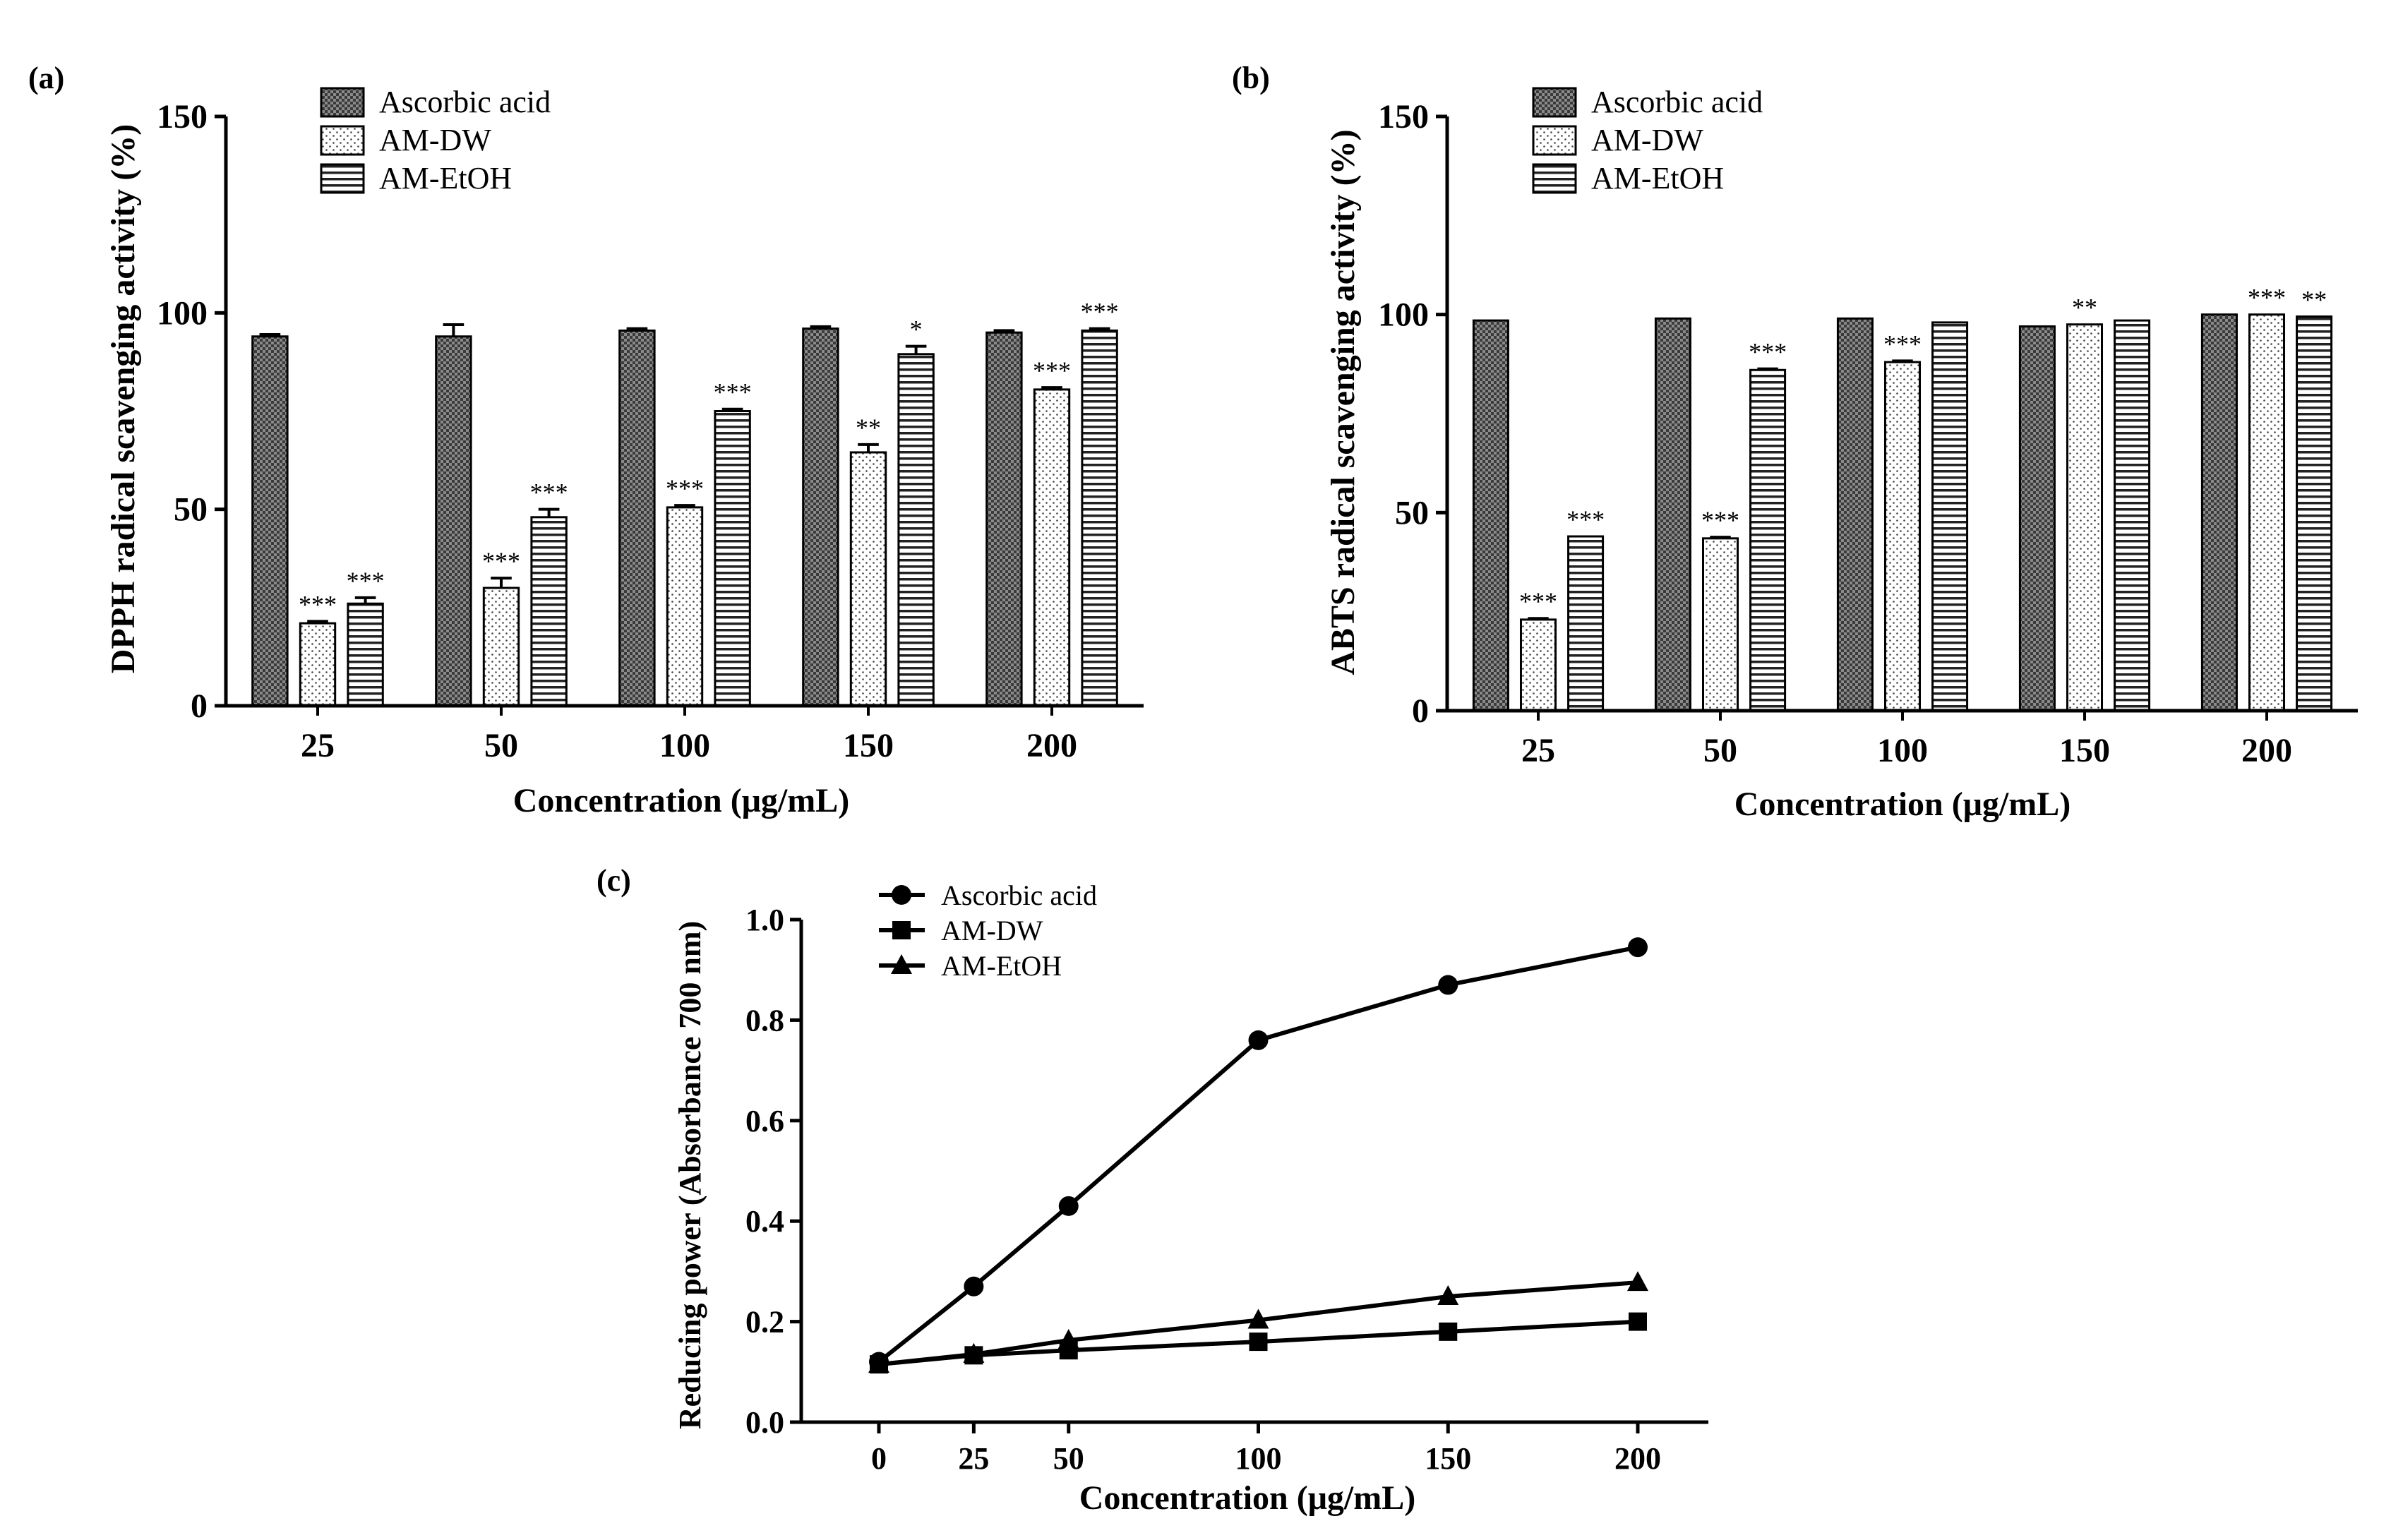 The height and width of the screenshot is (1540, 2403). I want to click on c-x-tick-label: 0, so click(879, 1458).